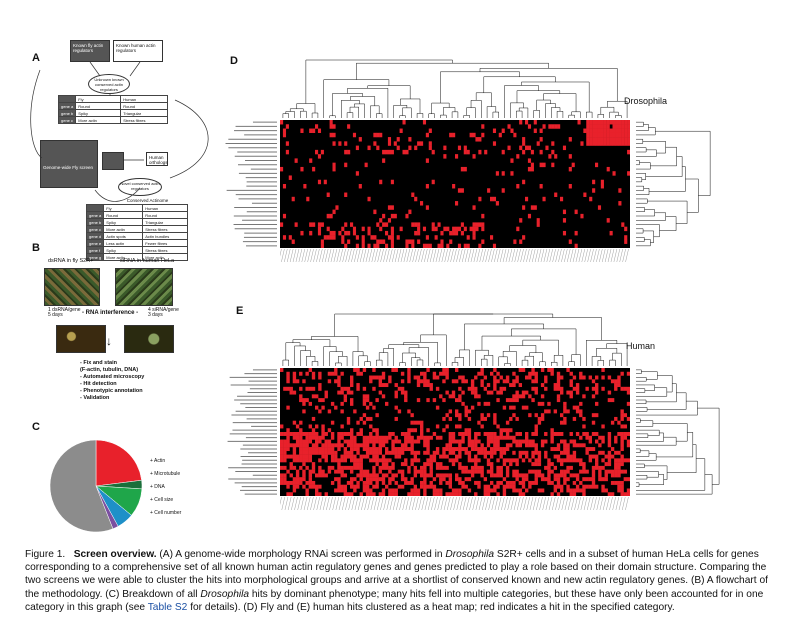 Image resolution: width=793 pixels, height=637 pixels. Describe the element at coordinates (115, 554) in the screenshot. I see `caption-heading: Screen overview.` at that location.